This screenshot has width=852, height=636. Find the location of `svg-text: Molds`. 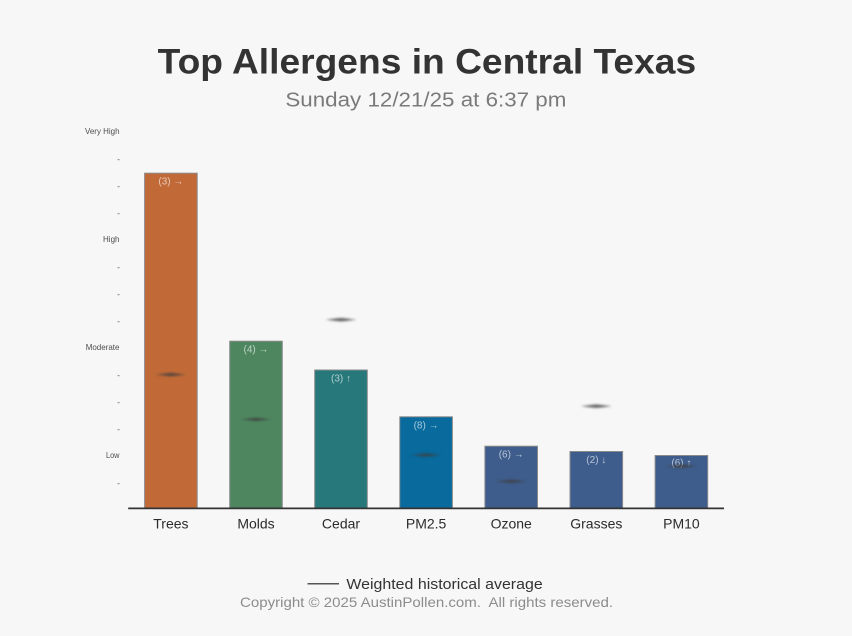

svg-text: Molds is located at coordinates (255, 523).